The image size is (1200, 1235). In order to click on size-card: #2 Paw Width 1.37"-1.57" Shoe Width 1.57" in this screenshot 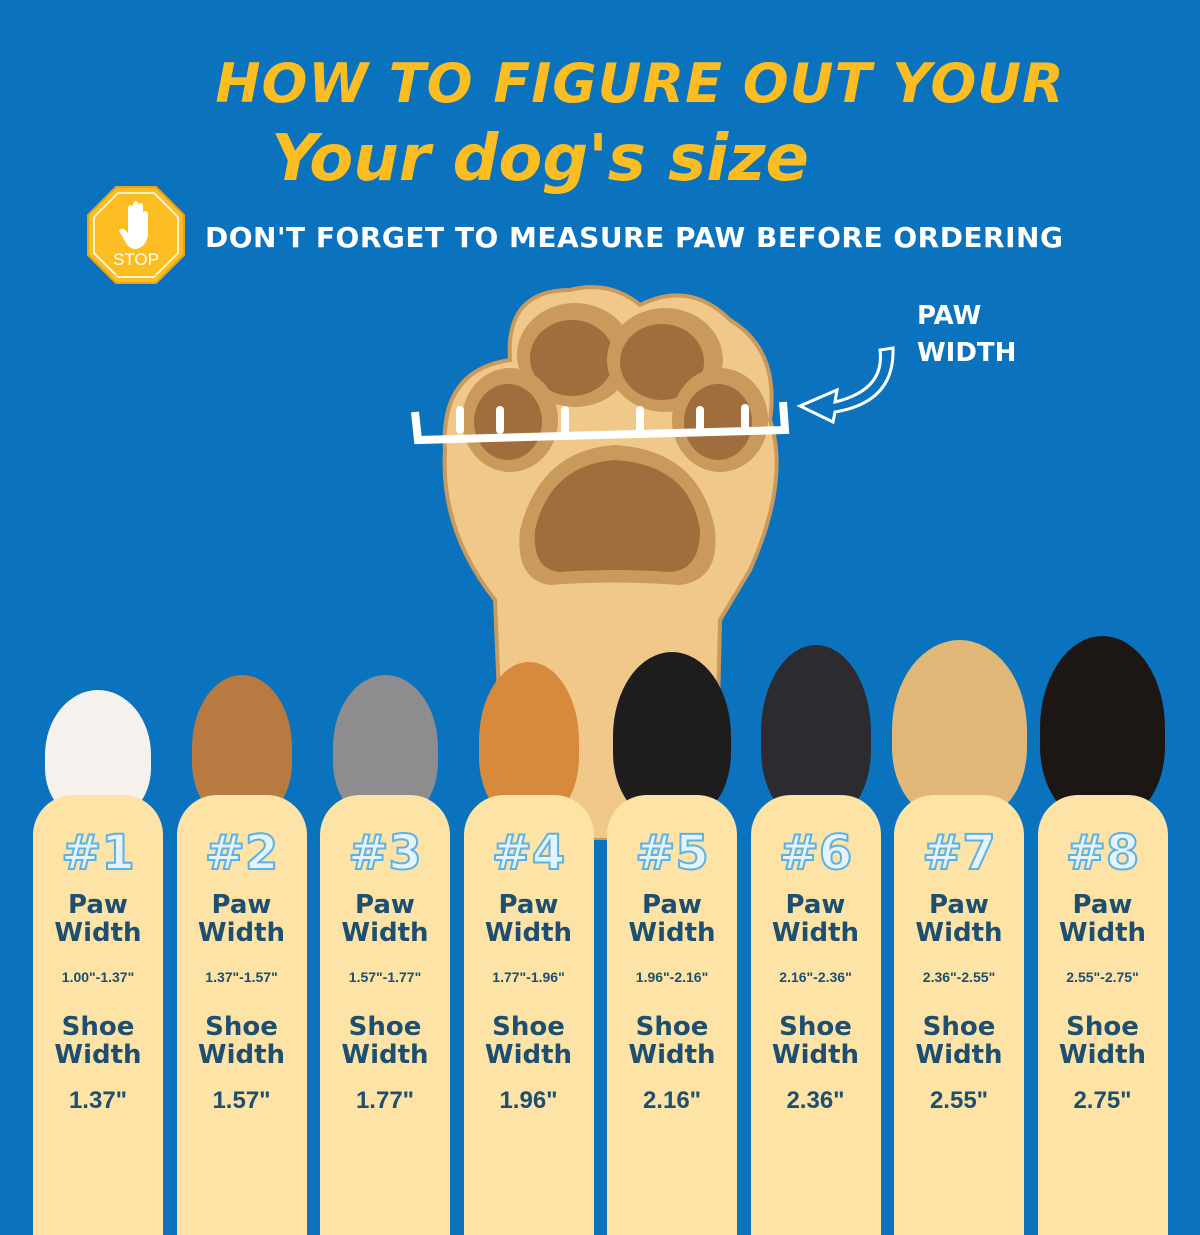, I will do `click(241, 1015)`.